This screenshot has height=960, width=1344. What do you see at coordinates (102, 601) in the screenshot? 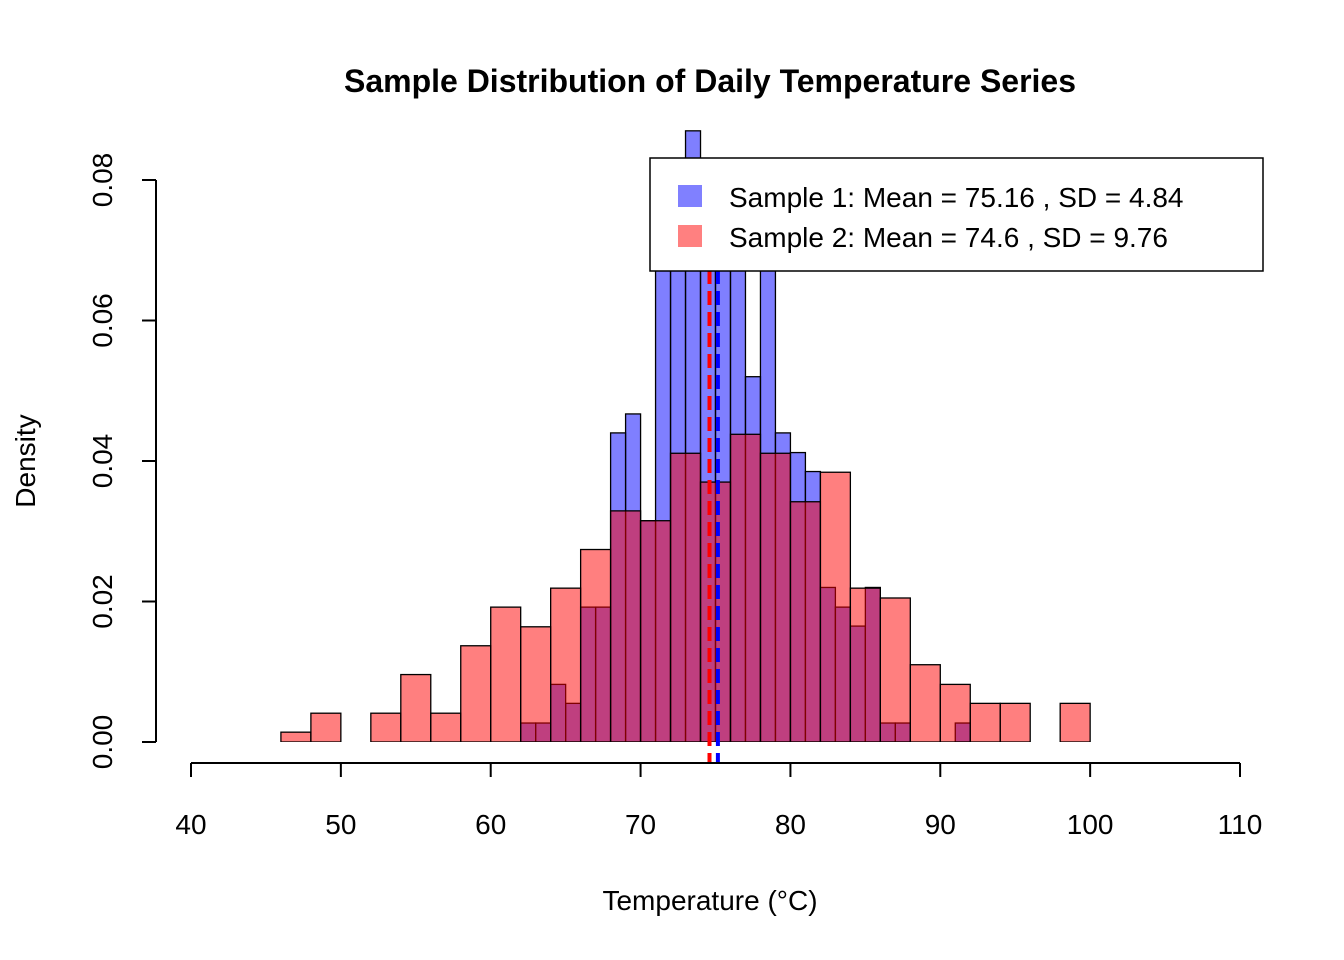
I see `y-tick-label-0.02: 0.02` at bounding box center [102, 601].